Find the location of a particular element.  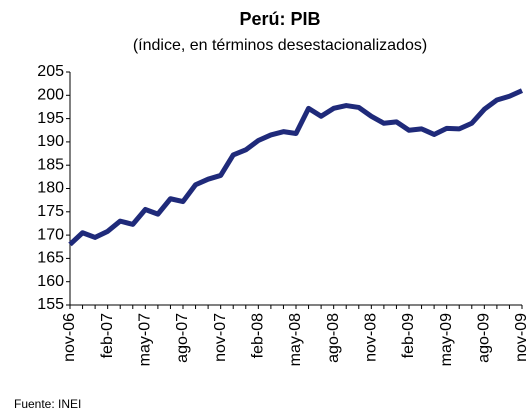

y-tick-label: 195 is located at coordinates (50, 118).